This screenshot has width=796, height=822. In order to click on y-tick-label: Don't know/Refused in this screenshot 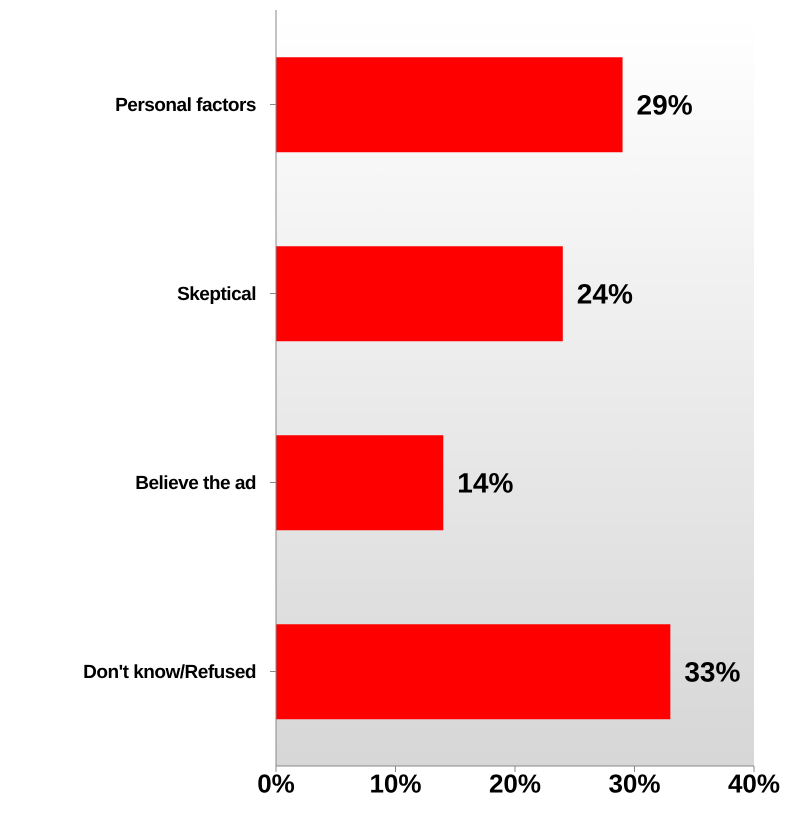, I will do `click(169, 673)`.